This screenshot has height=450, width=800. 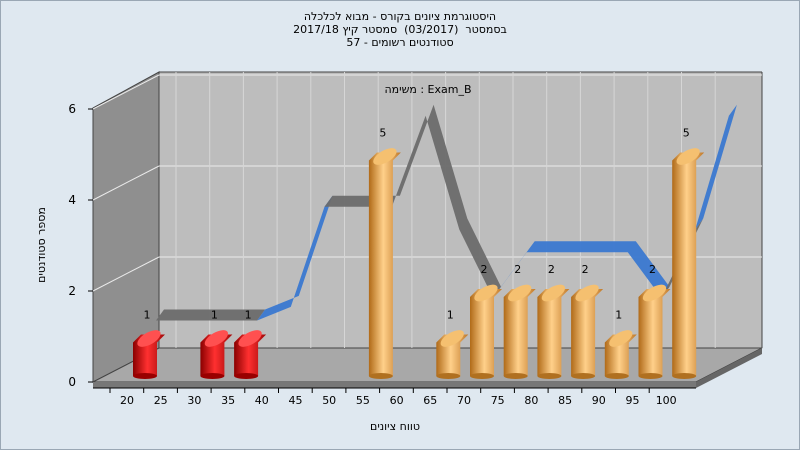 What do you see at coordinates (400, 42) in the screenshot?
I see `title-line-3: סטודנטים רשומים - 57` at bounding box center [400, 42].